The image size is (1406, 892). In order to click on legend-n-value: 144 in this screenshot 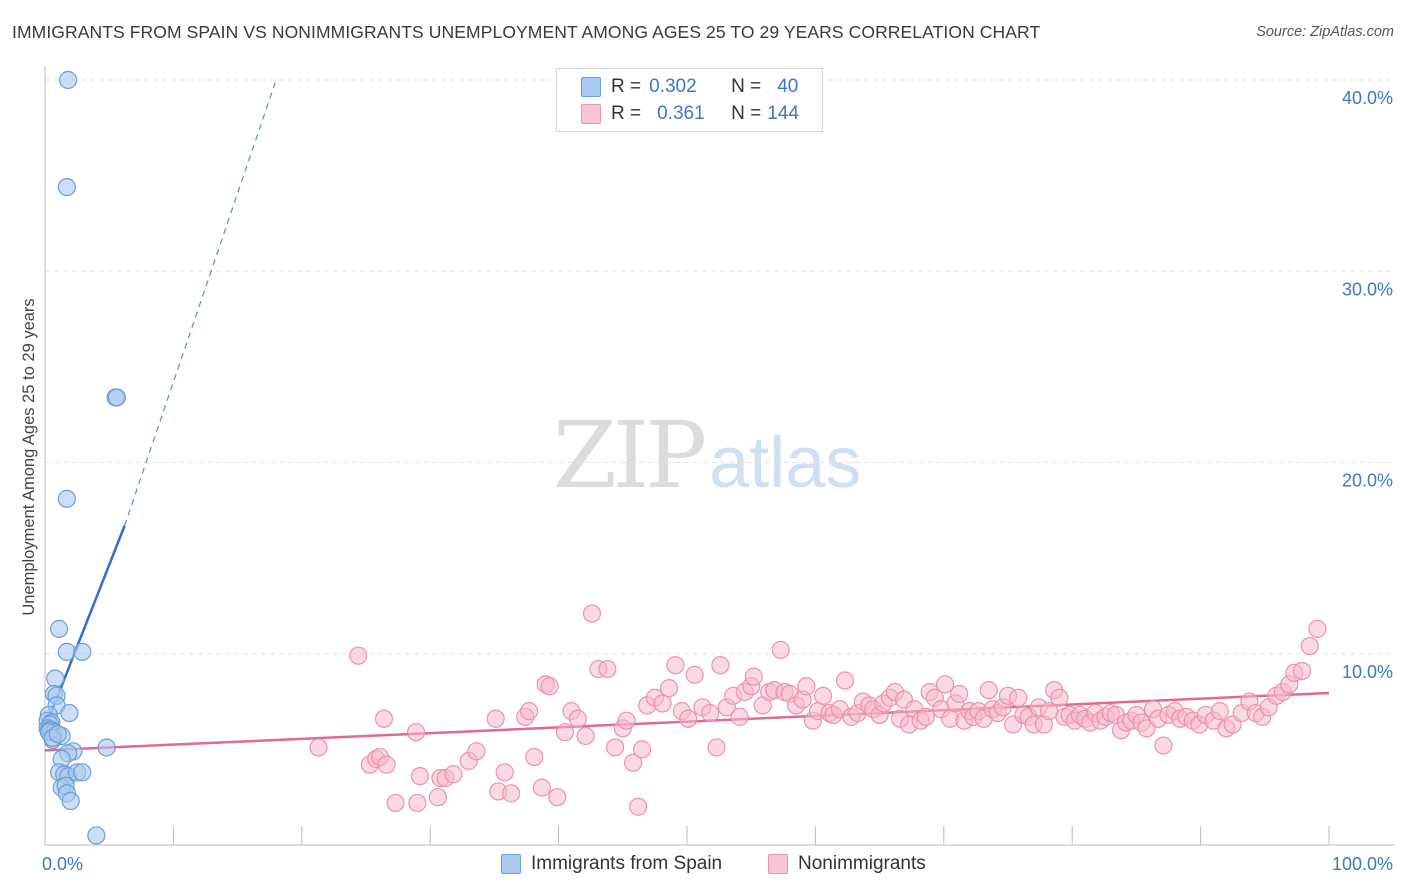, I will do `click(783, 113)`.